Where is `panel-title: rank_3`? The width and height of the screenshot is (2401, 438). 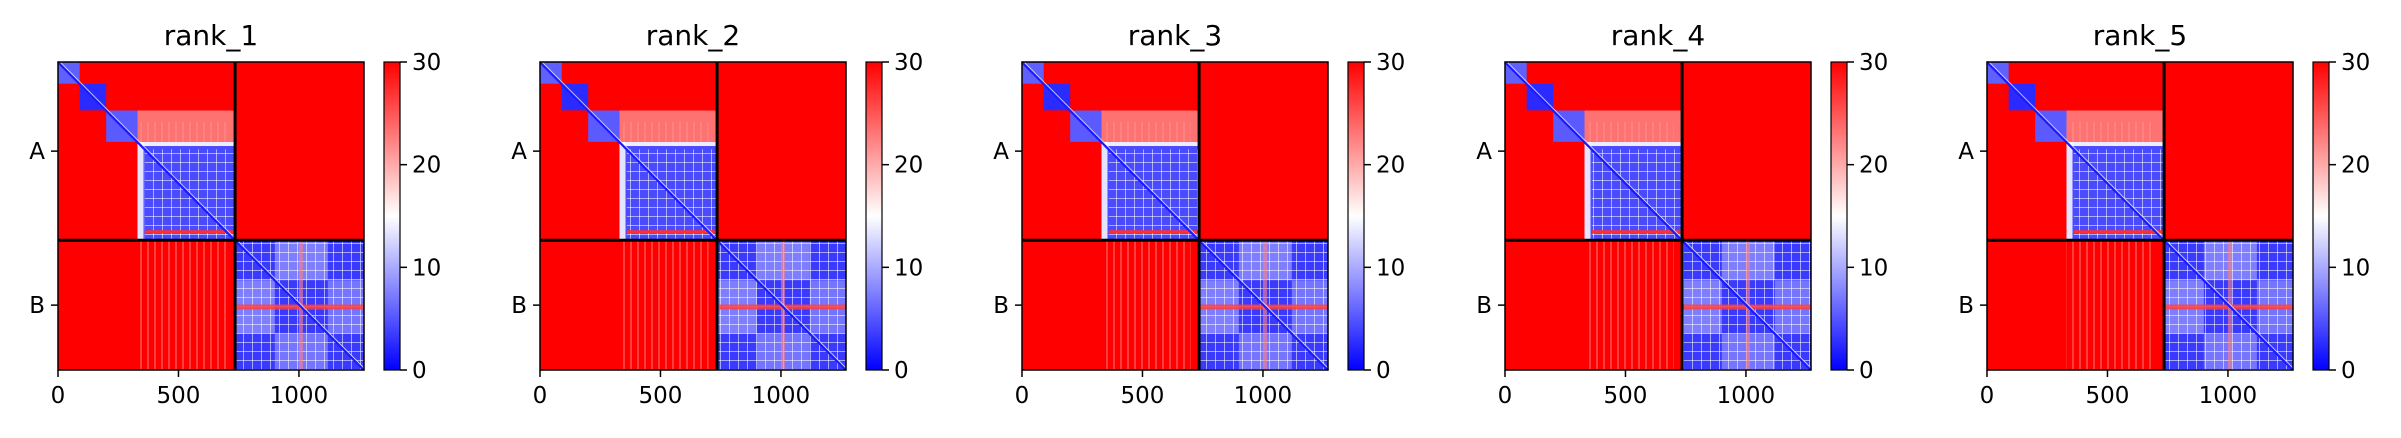
panel-title: rank_3 is located at coordinates (1175, 35).